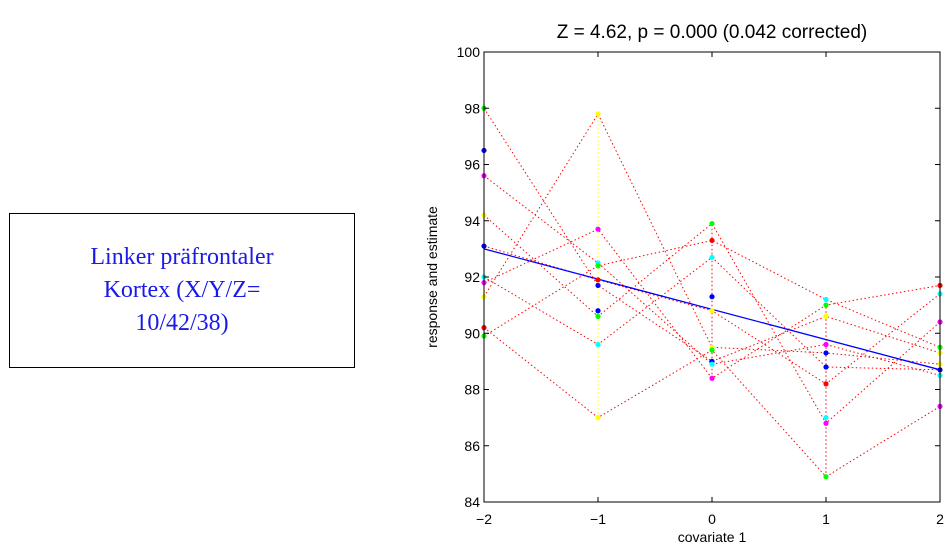 The width and height of the screenshot is (946, 547). Describe the element at coordinates (472, 277) in the screenshot. I see `y-tick-label: 92` at that location.